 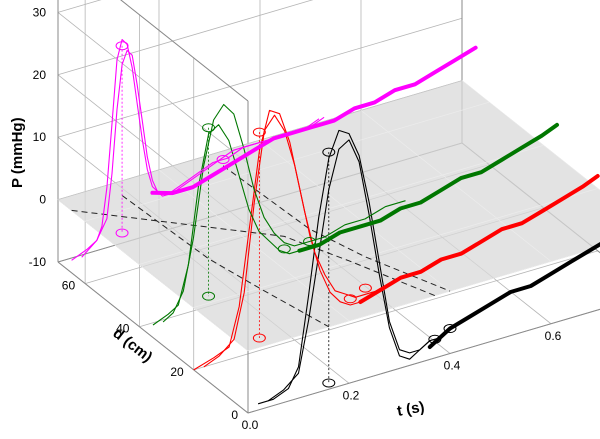 I want to click on x-tick-label: 0.0, so click(x=250, y=425).